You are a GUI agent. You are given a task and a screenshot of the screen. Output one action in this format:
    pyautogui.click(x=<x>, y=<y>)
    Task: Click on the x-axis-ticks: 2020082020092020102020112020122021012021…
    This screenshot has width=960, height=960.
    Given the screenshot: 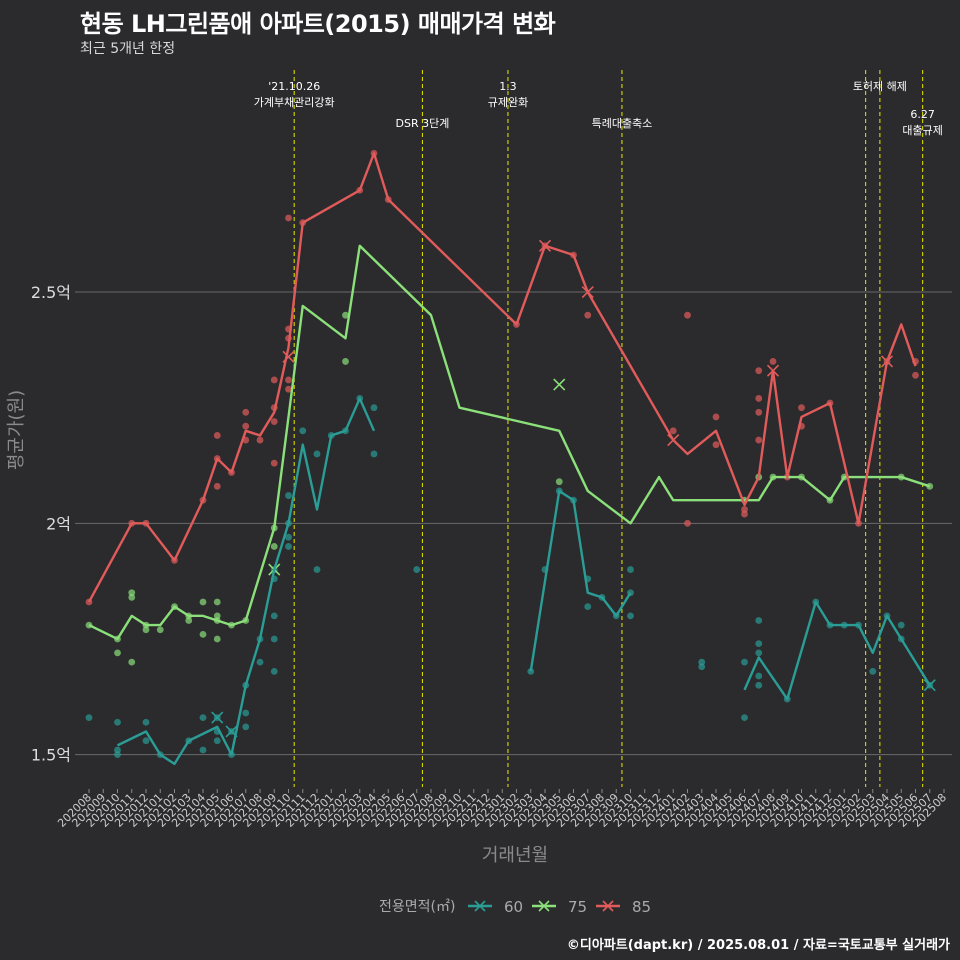 What is the action you would take?
    pyautogui.click(x=502, y=809)
    